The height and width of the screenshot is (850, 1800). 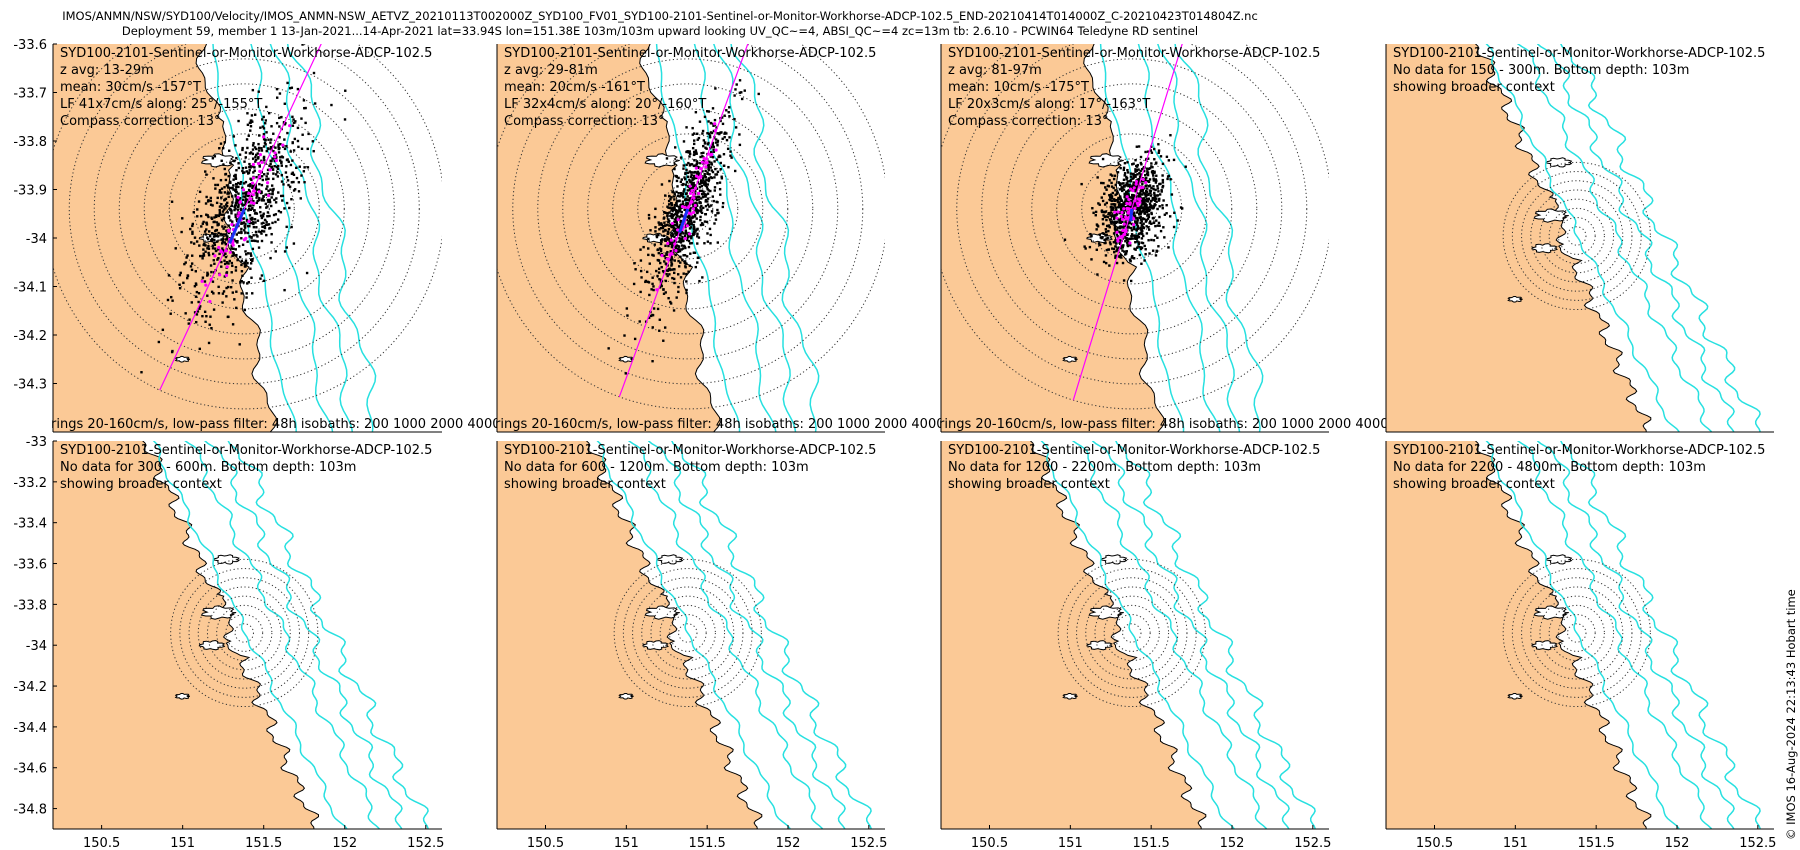 I want to click on mean-velocity-arrow, so click(x=684, y=221).